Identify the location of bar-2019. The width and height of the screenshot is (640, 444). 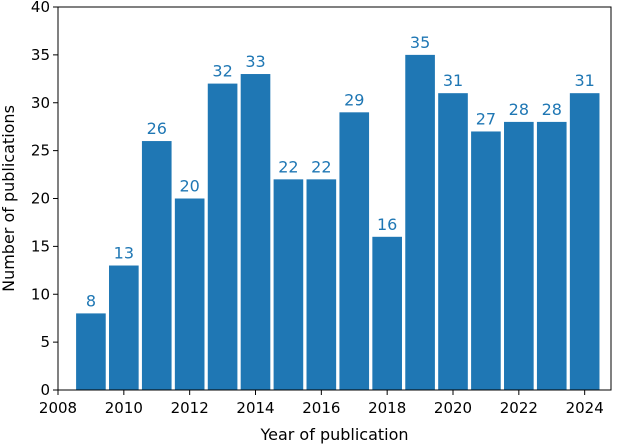
(420, 222).